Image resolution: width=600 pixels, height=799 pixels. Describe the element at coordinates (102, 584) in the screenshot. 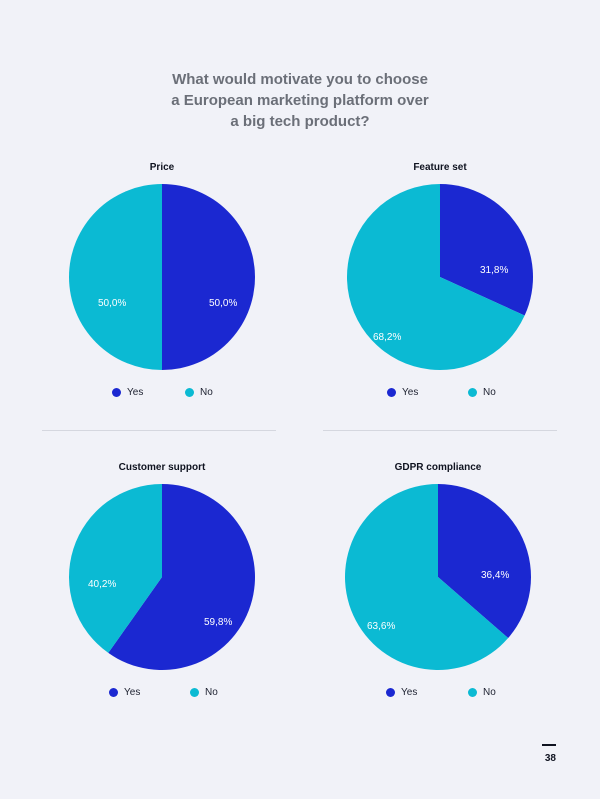

I see `slice-label-no: 40,2%` at that location.